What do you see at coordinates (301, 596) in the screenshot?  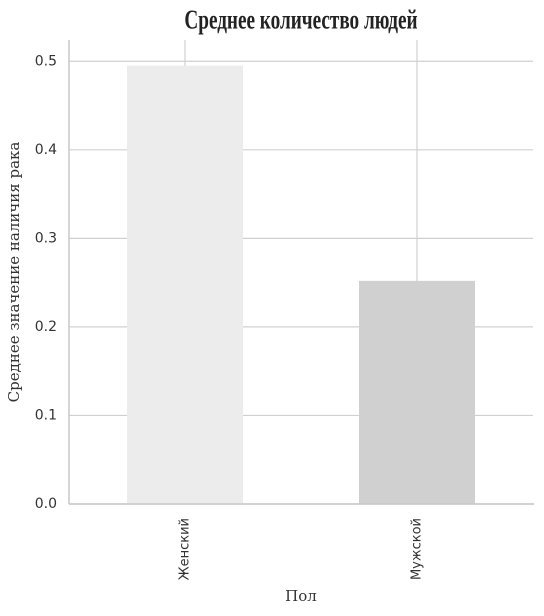 I see `x-axis-label: Пол` at bounding box center [301, 596].